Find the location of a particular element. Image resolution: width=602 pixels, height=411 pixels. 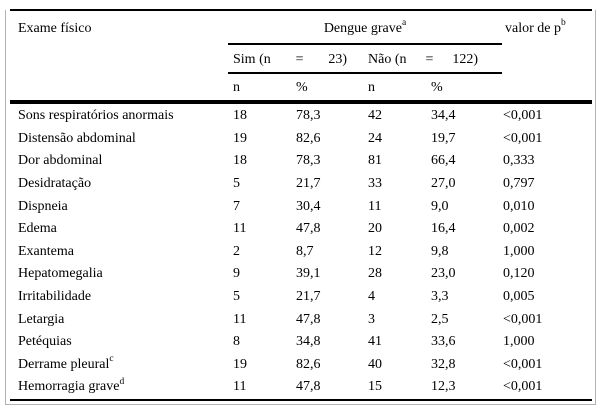

row-label-text: Dispneia is located at coordinates (43, 206).